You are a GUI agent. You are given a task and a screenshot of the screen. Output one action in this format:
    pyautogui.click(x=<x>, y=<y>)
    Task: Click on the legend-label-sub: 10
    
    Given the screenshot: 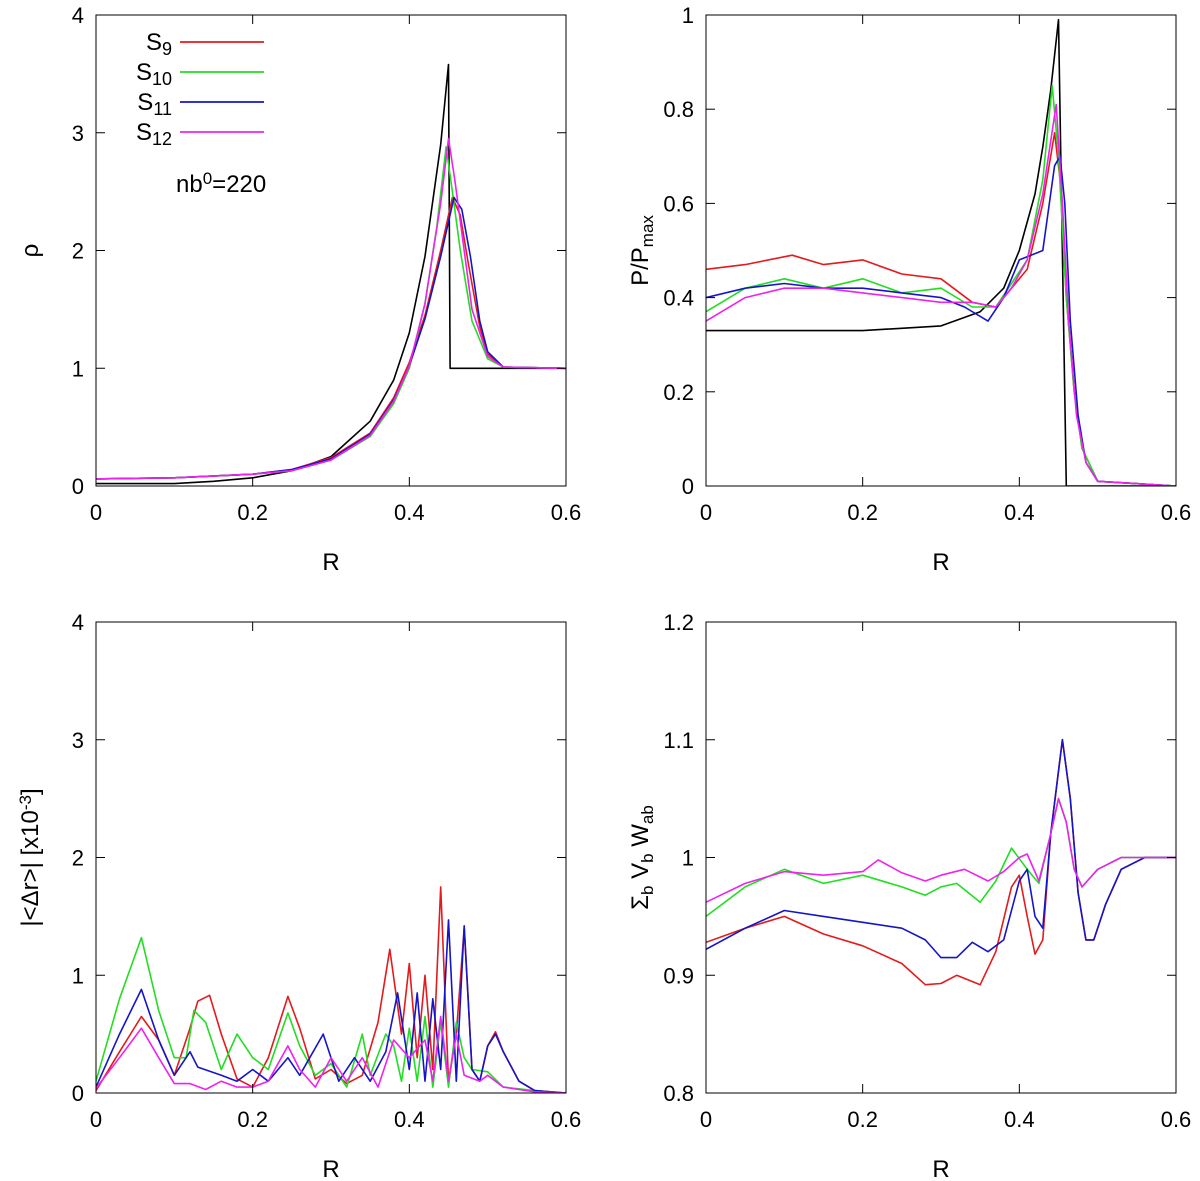 What is the action you would take?
    pyautogui.click(x=162, y=79)
    